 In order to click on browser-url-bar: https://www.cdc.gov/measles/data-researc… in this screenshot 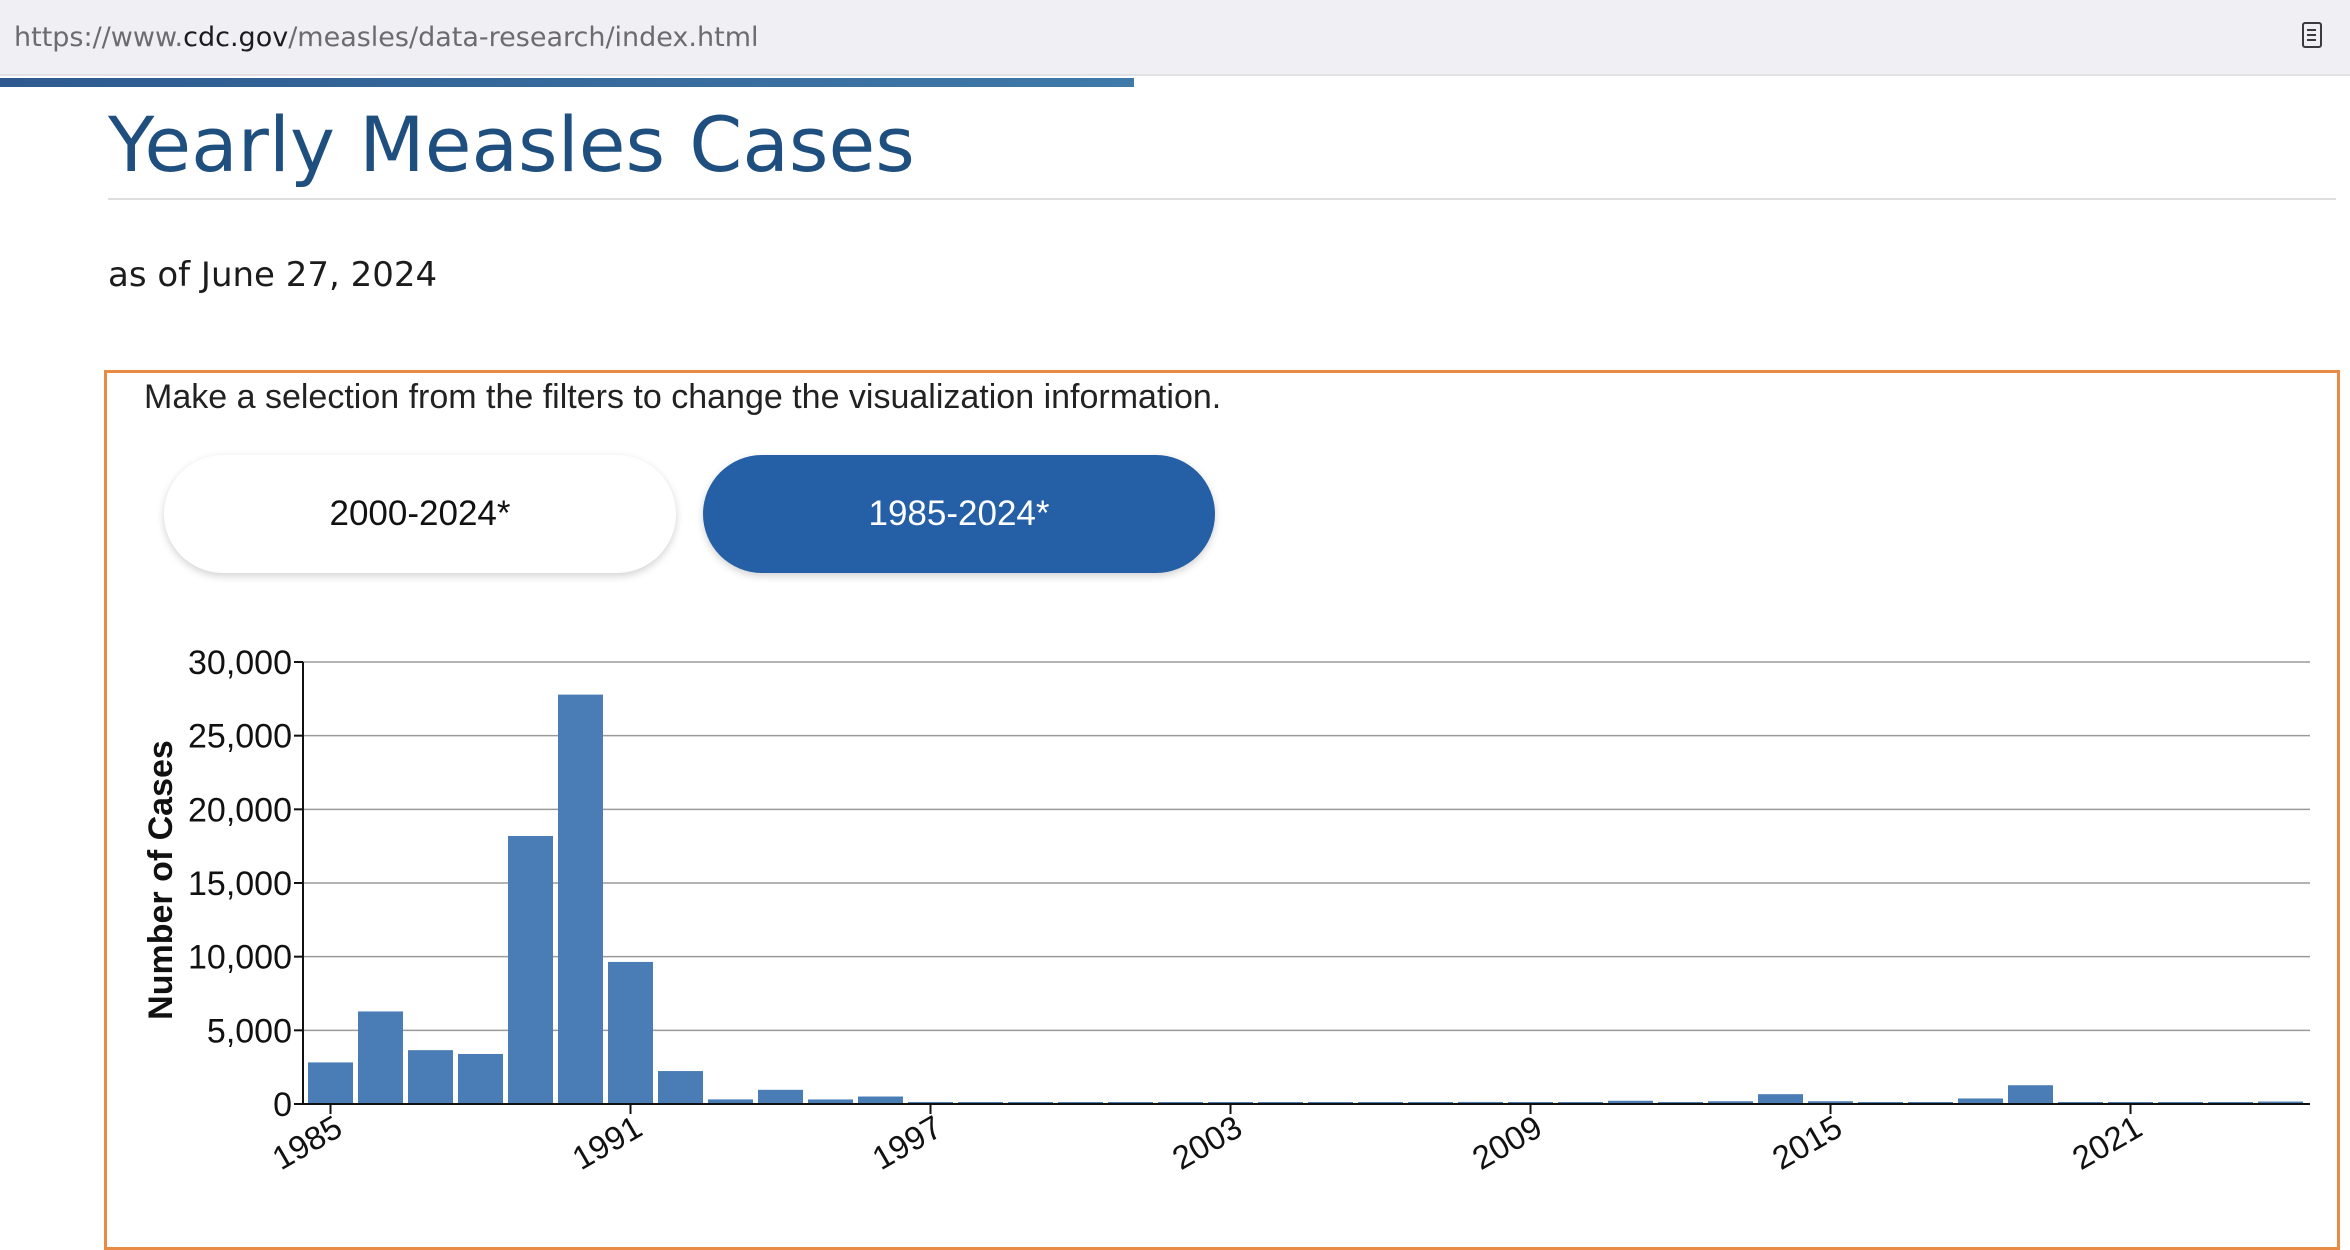, I will do `click(1175, 38)`.